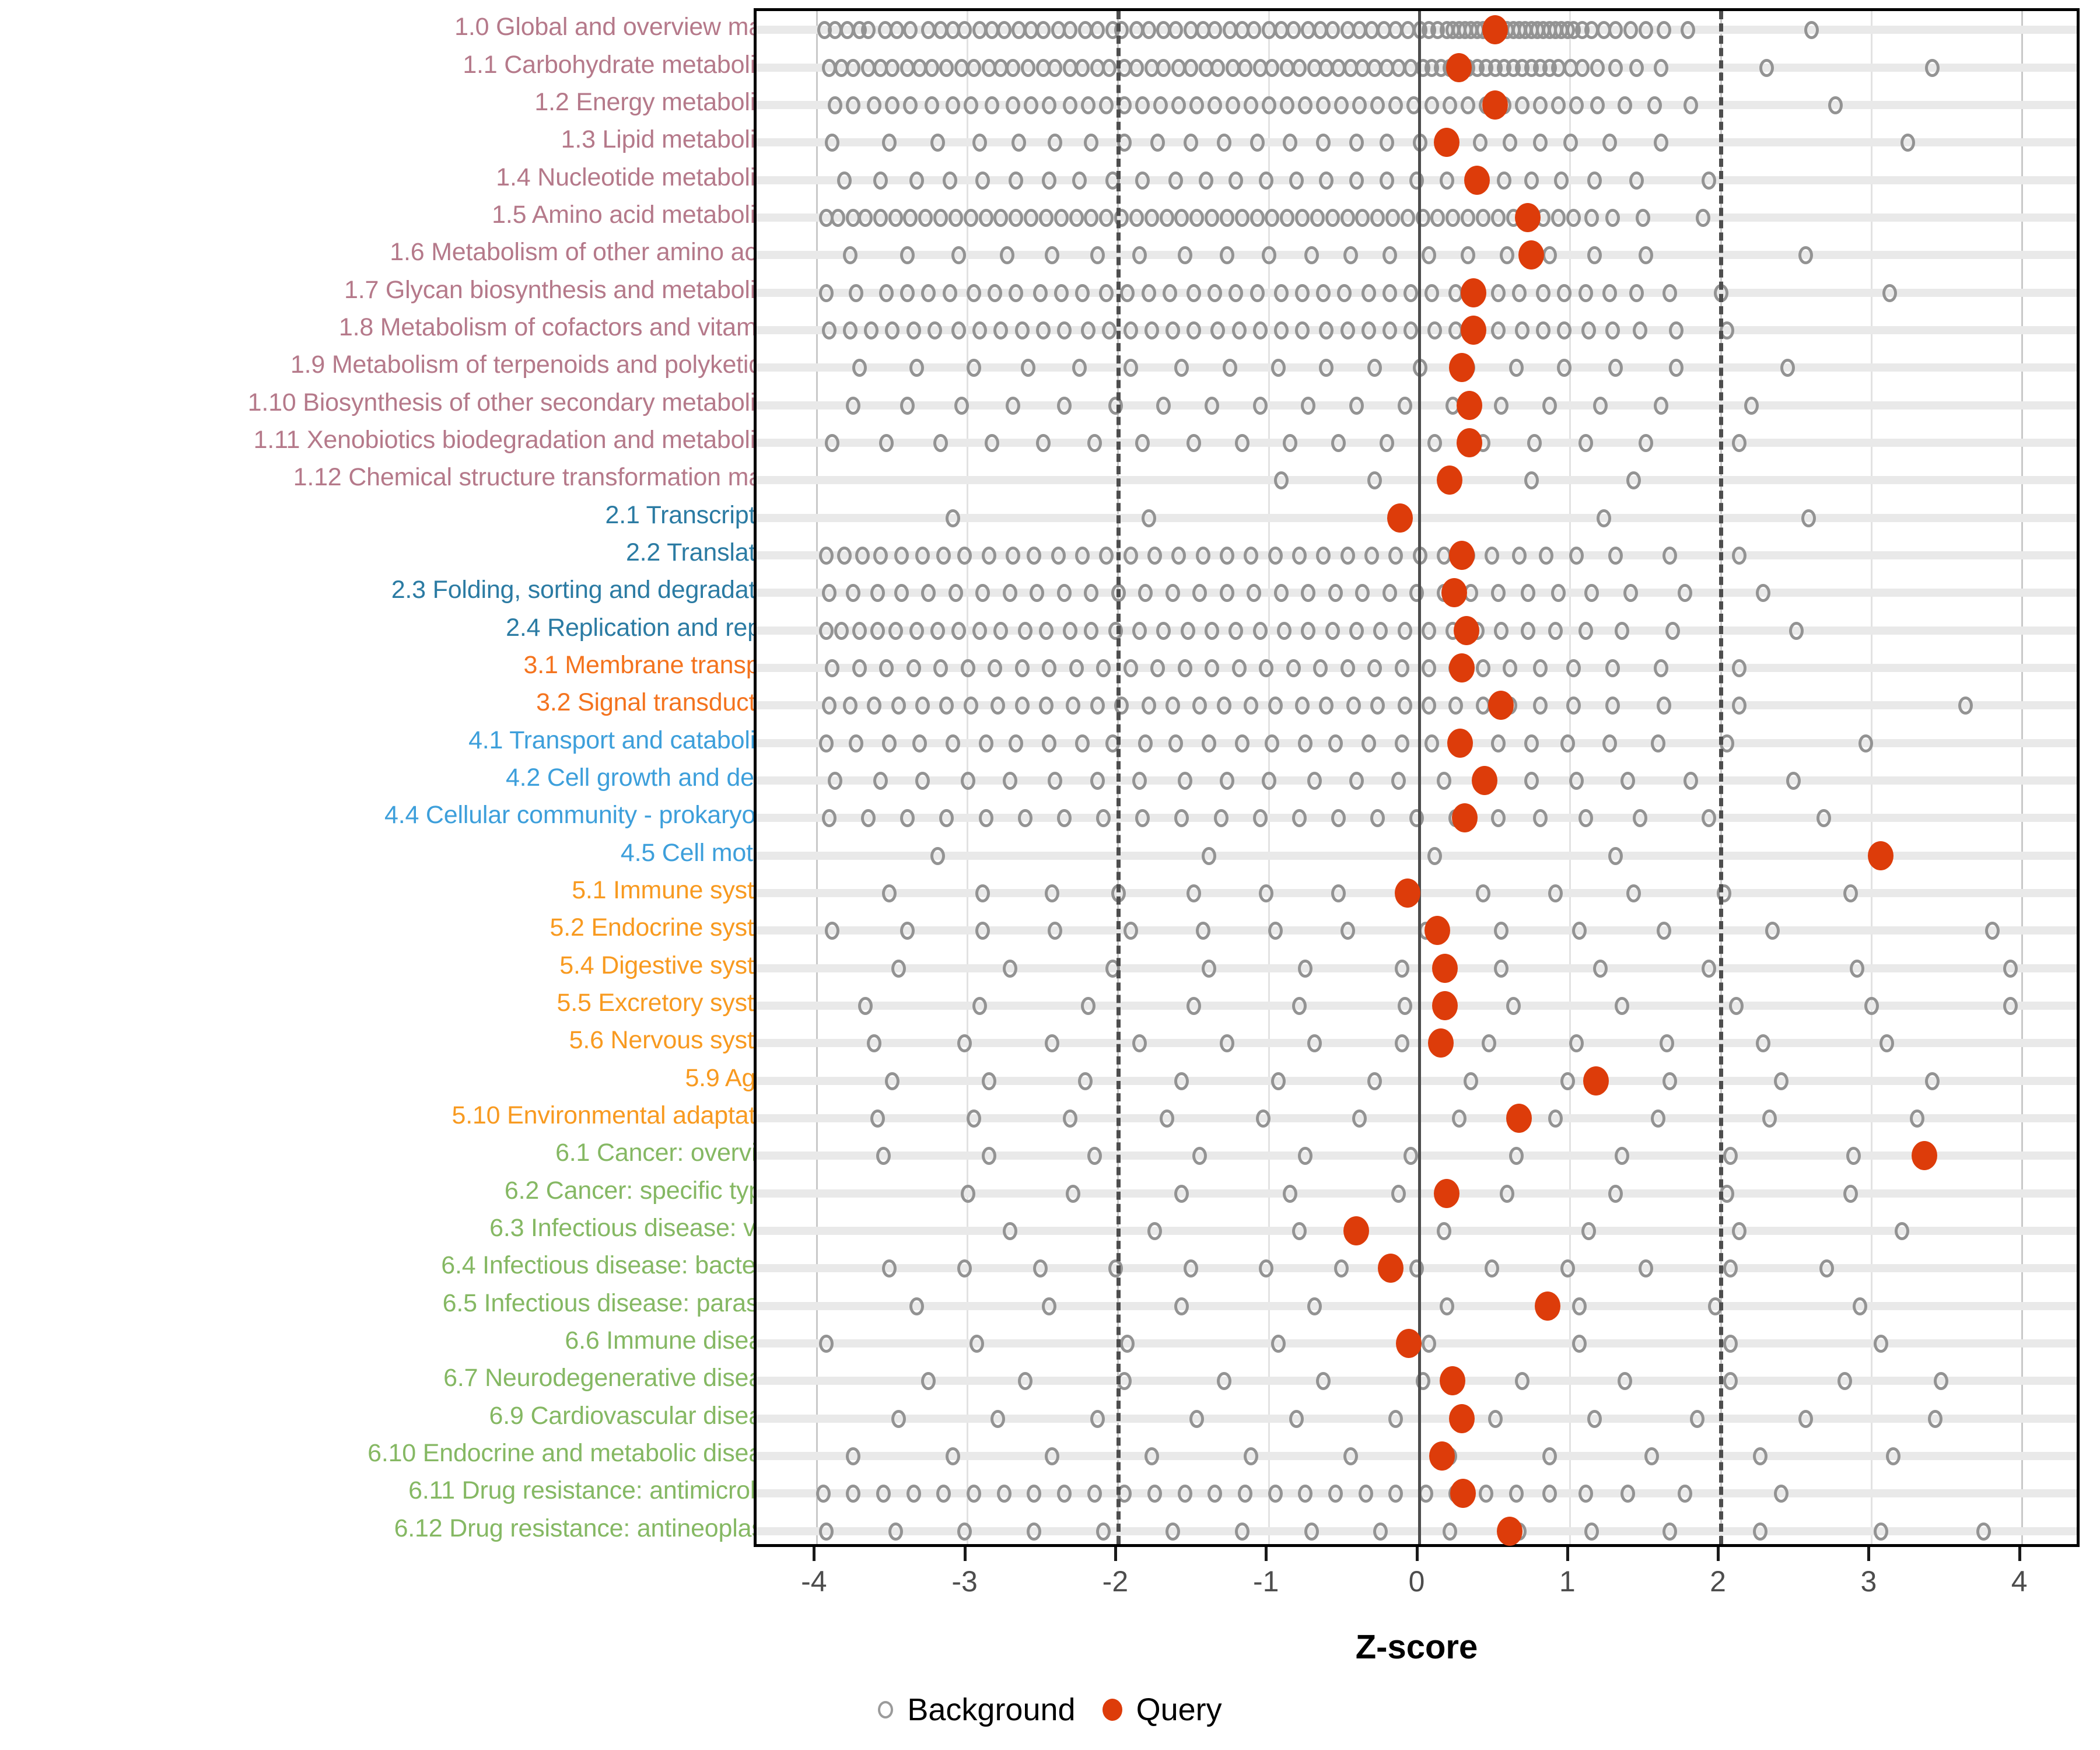 The height and width of the screenshot is (1750, 2100). Describe the element at coordinates (991, 1709) in the screenshot. I see `legend-label-background: Background` at that location.